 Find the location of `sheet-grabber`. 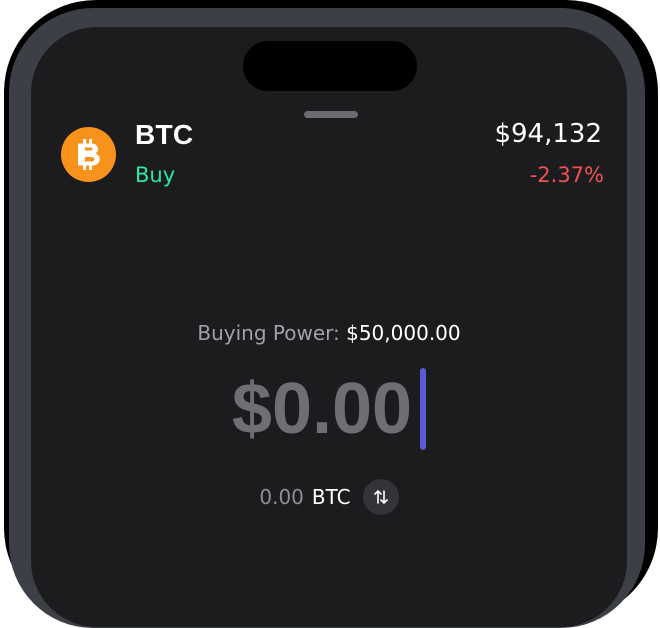

sheet-grabber is located at coordinates (331, 114).